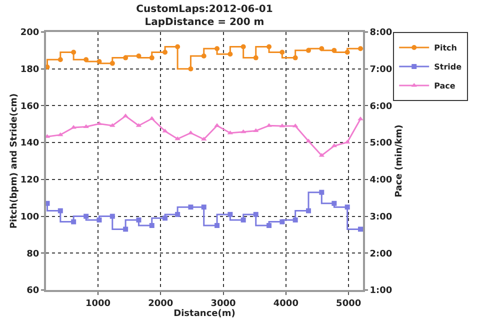  What do you see at coordinates (381, 143) in the screenshot?
I see `y2-tick-label: 5:00` at bounding box center [381, 143].